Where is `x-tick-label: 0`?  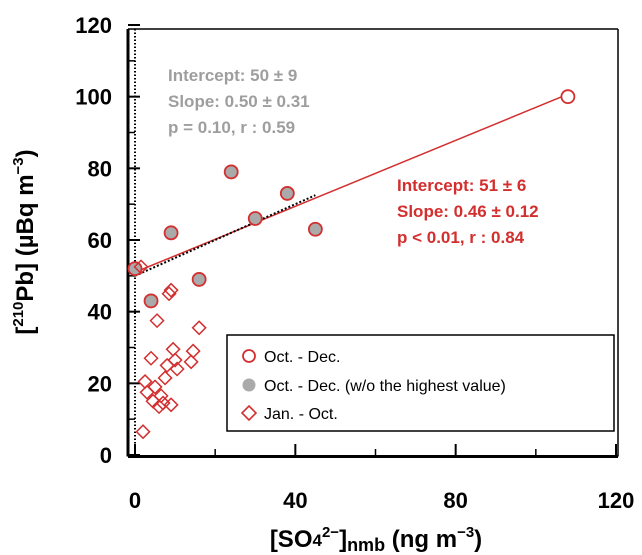
x-tick-label: 0 is located at coordinates (135, 500).